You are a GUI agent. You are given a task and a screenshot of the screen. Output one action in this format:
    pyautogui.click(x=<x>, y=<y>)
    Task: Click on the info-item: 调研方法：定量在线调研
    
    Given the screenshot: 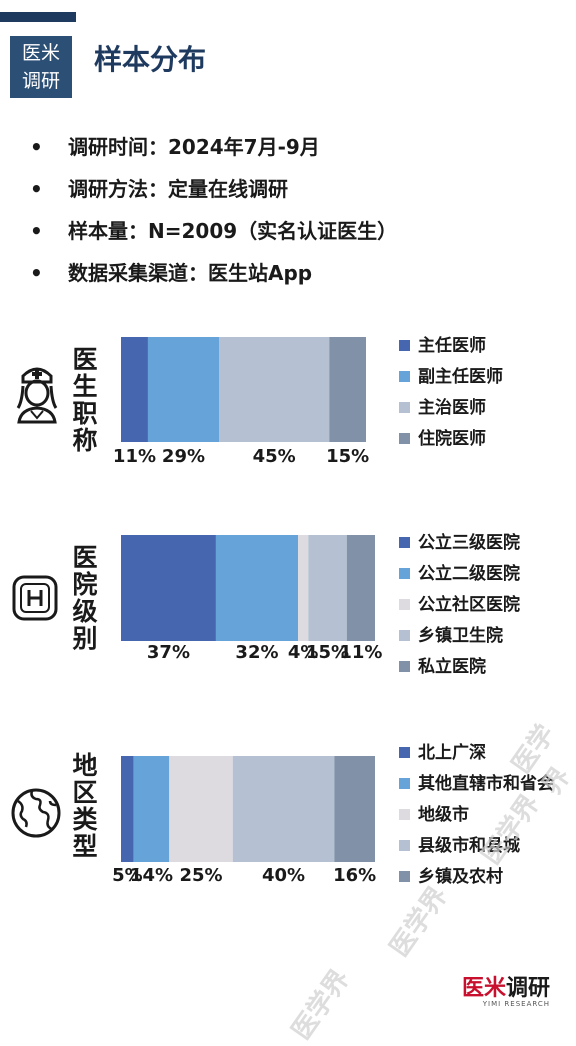 What is the action you would take?
    pyautogui.click(x=213, y=193)
    